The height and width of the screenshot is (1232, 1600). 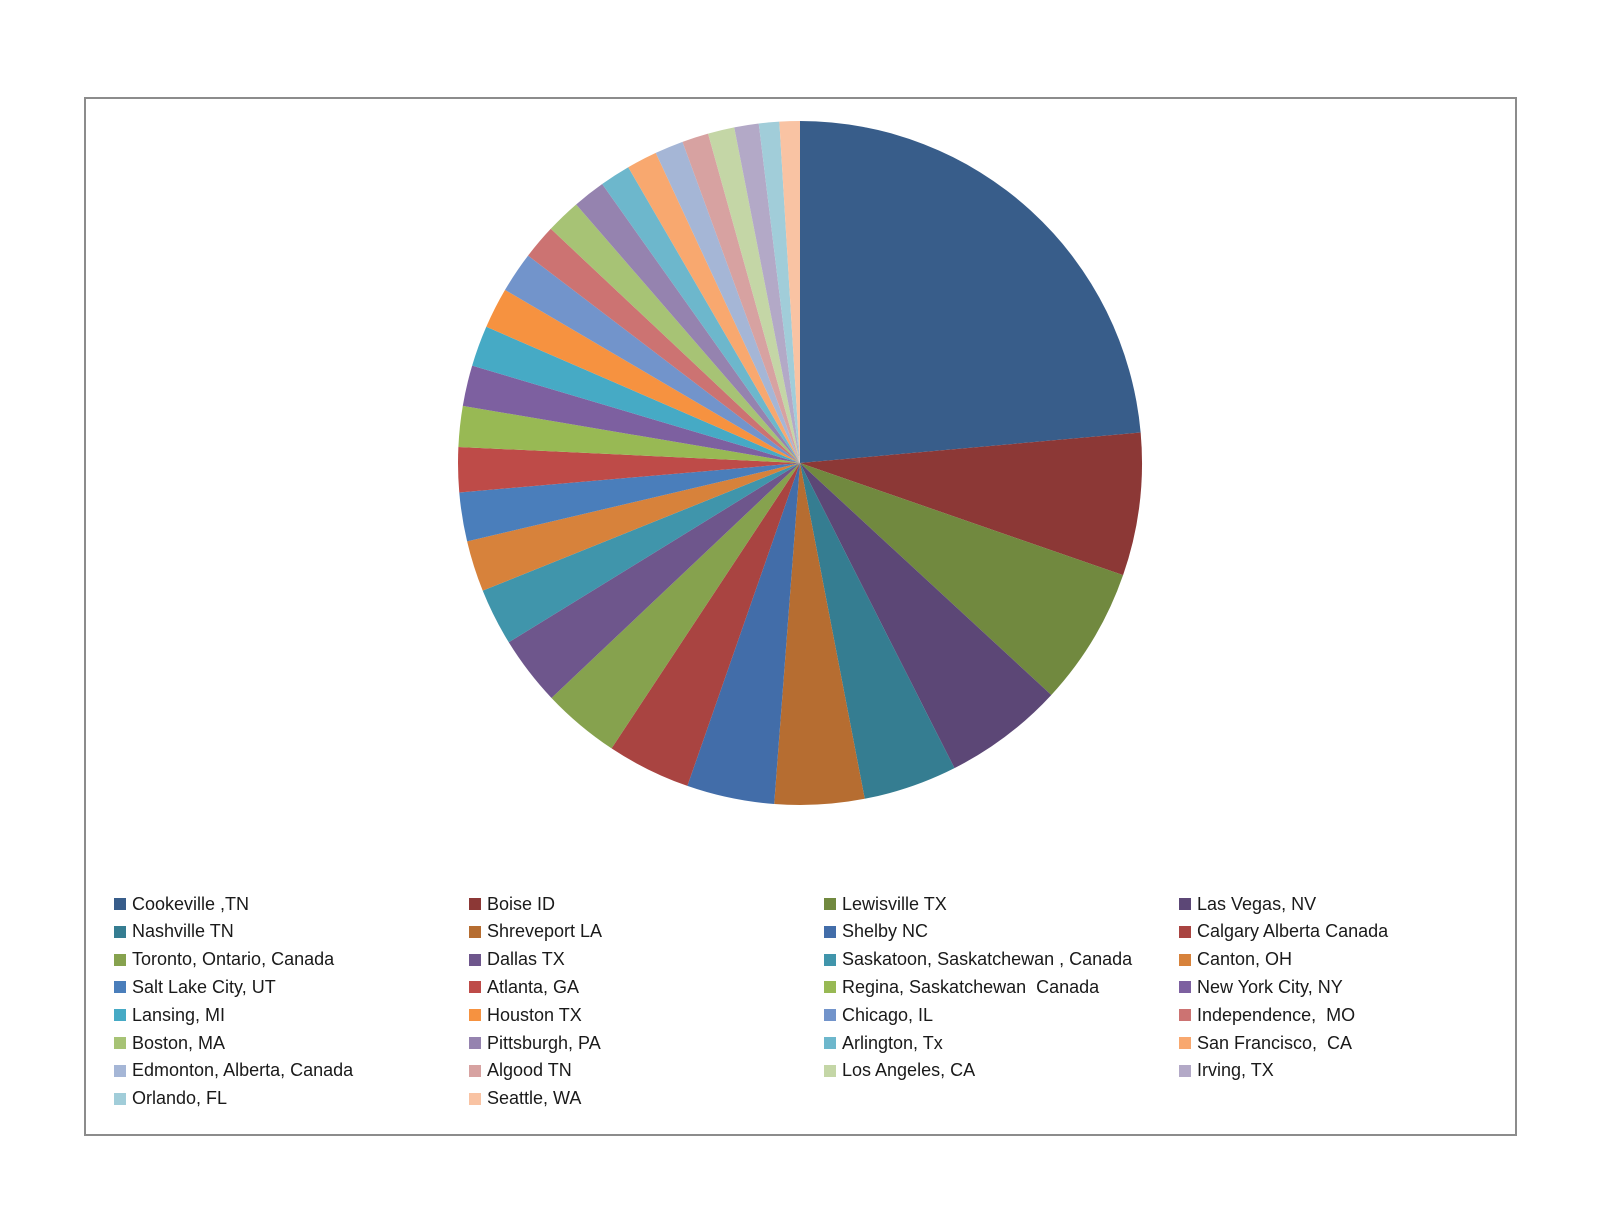 What do you see at coordinates (1276, 1014) in the screenshot?
I see `legend-label: Independence, MO` at bounding box center [1276, 1014].